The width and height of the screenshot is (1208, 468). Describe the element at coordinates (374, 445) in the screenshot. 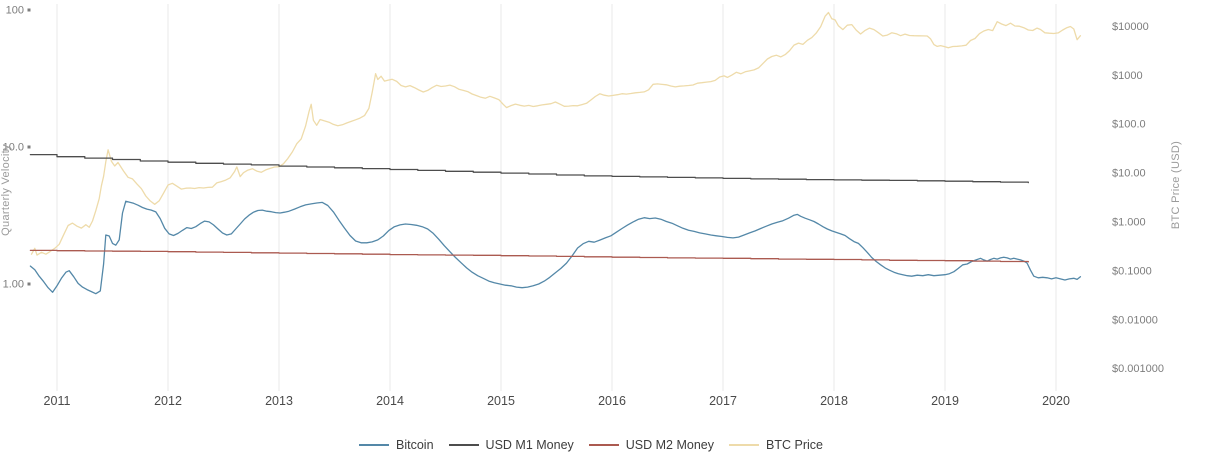

I see `legend-swatch-bitcoin` at that location.